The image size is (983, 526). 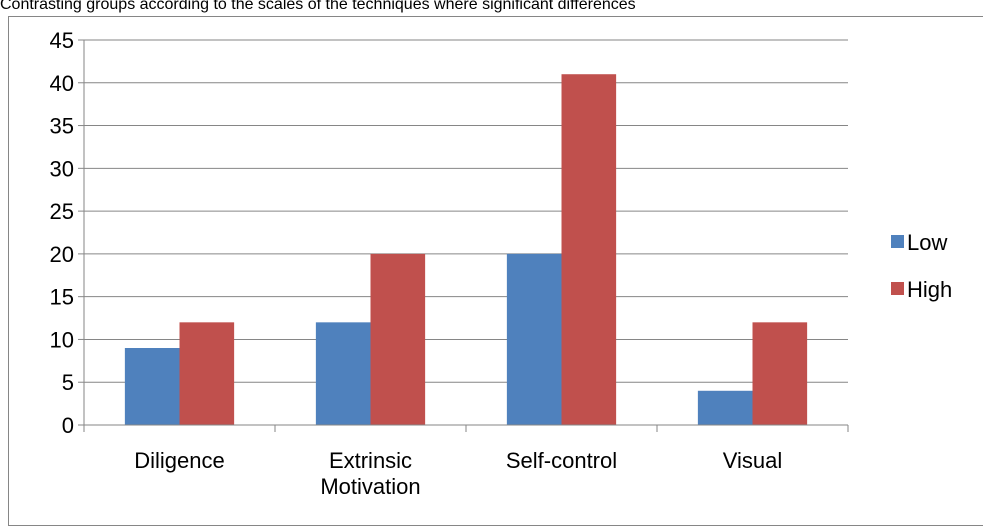 What do you see at coordinates (343, 373) in the screenshot?
I see `bar-low-extrinsic-motivation` at bounding box center [343, 373].